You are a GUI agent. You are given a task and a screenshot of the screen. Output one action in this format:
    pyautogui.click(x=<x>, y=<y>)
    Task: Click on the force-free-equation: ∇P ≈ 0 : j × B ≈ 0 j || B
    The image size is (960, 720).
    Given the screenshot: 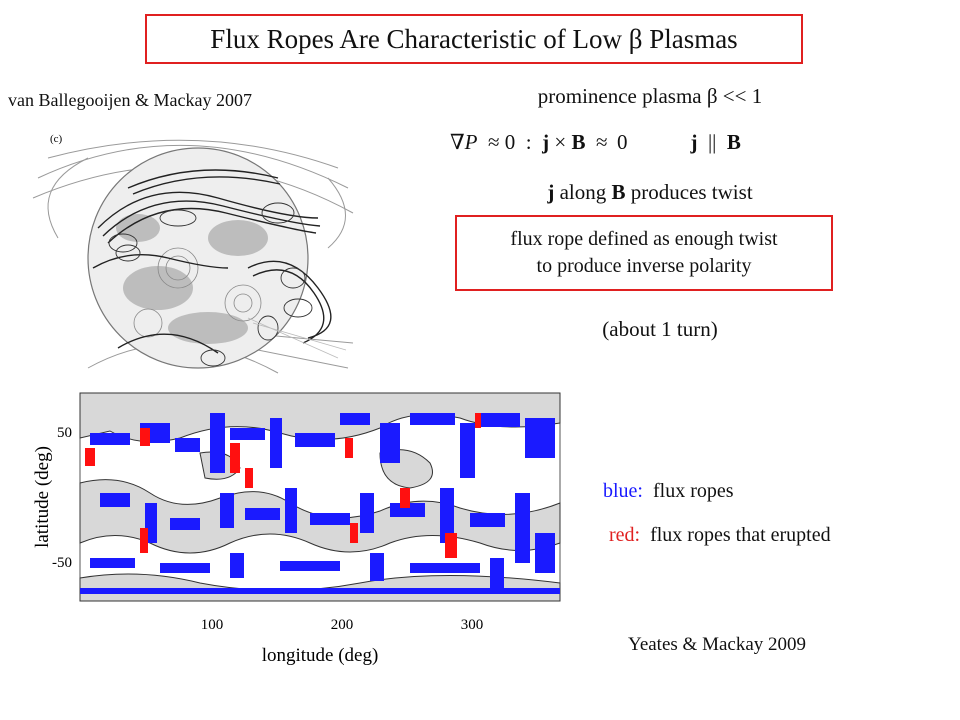 What is the action you would take?
    pyautogui.click(x=660, y=142)
    